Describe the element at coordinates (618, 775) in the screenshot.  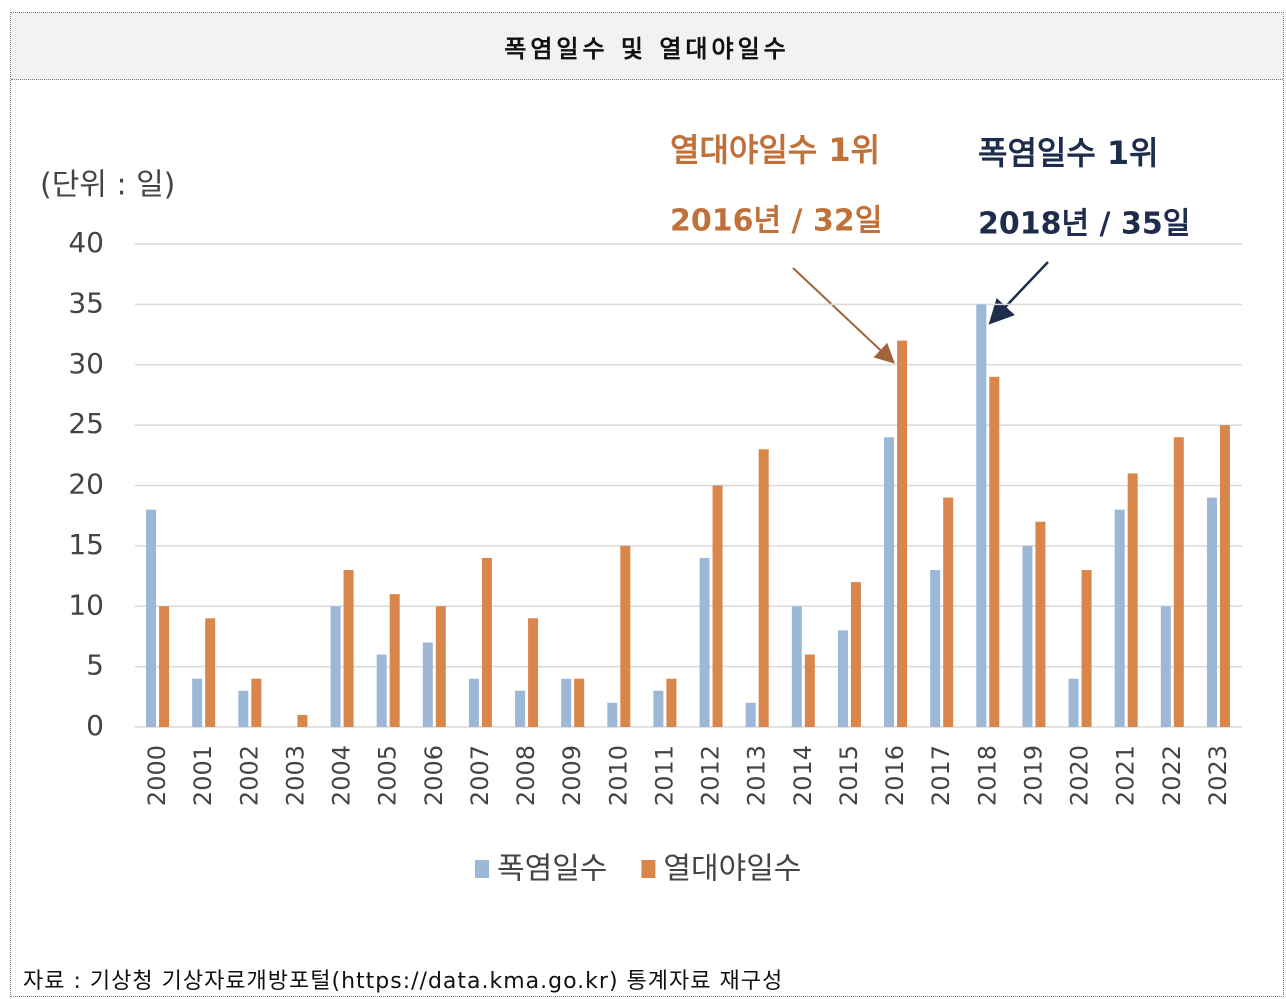
I see `x-tick-label: 2010` at that location.